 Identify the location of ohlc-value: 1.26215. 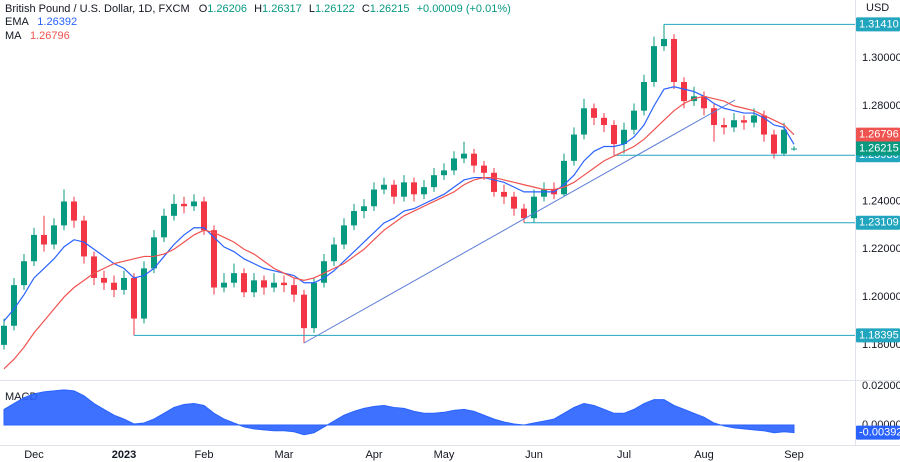
(390, 9).